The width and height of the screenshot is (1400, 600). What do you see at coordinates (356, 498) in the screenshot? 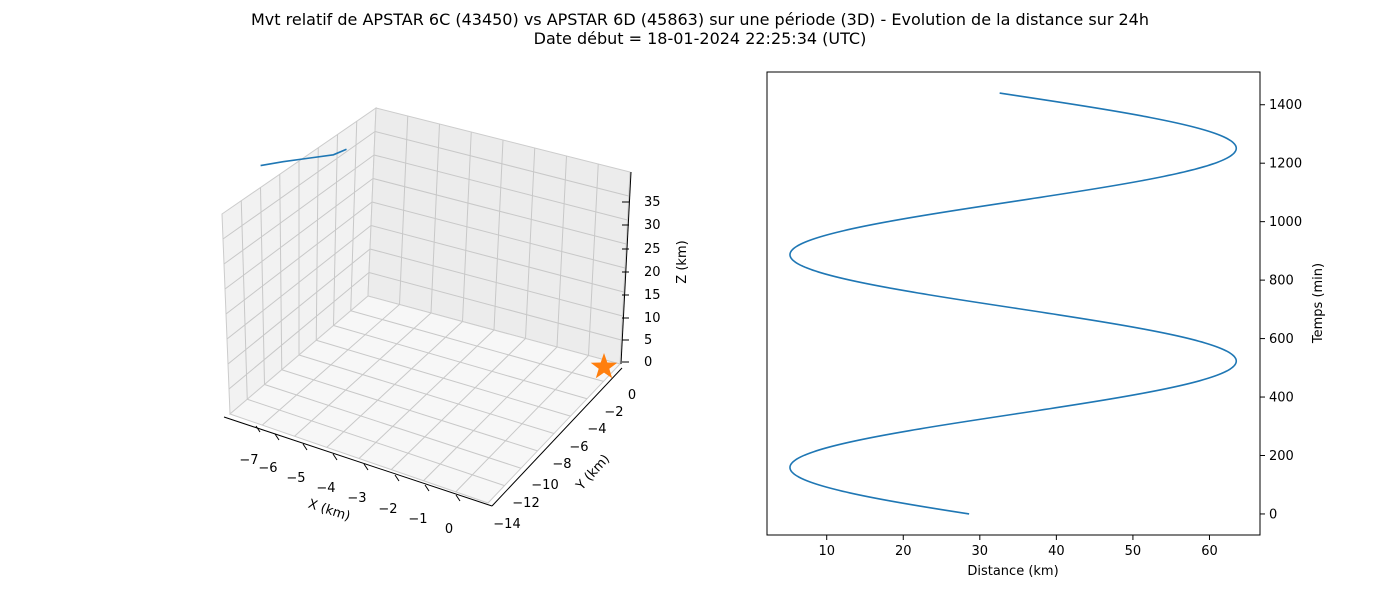
I see `x-tick-label: −3` at bounding box center [356, 498].